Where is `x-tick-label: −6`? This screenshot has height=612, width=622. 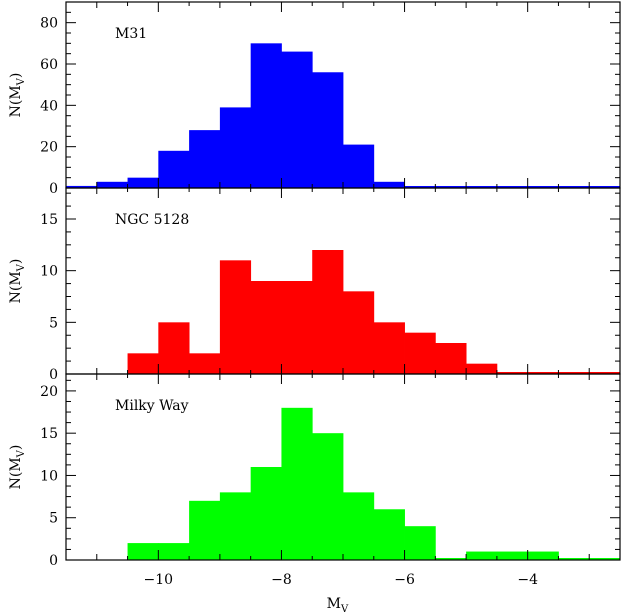 x-tick-label: −6 is located at coordinates (404, 580).